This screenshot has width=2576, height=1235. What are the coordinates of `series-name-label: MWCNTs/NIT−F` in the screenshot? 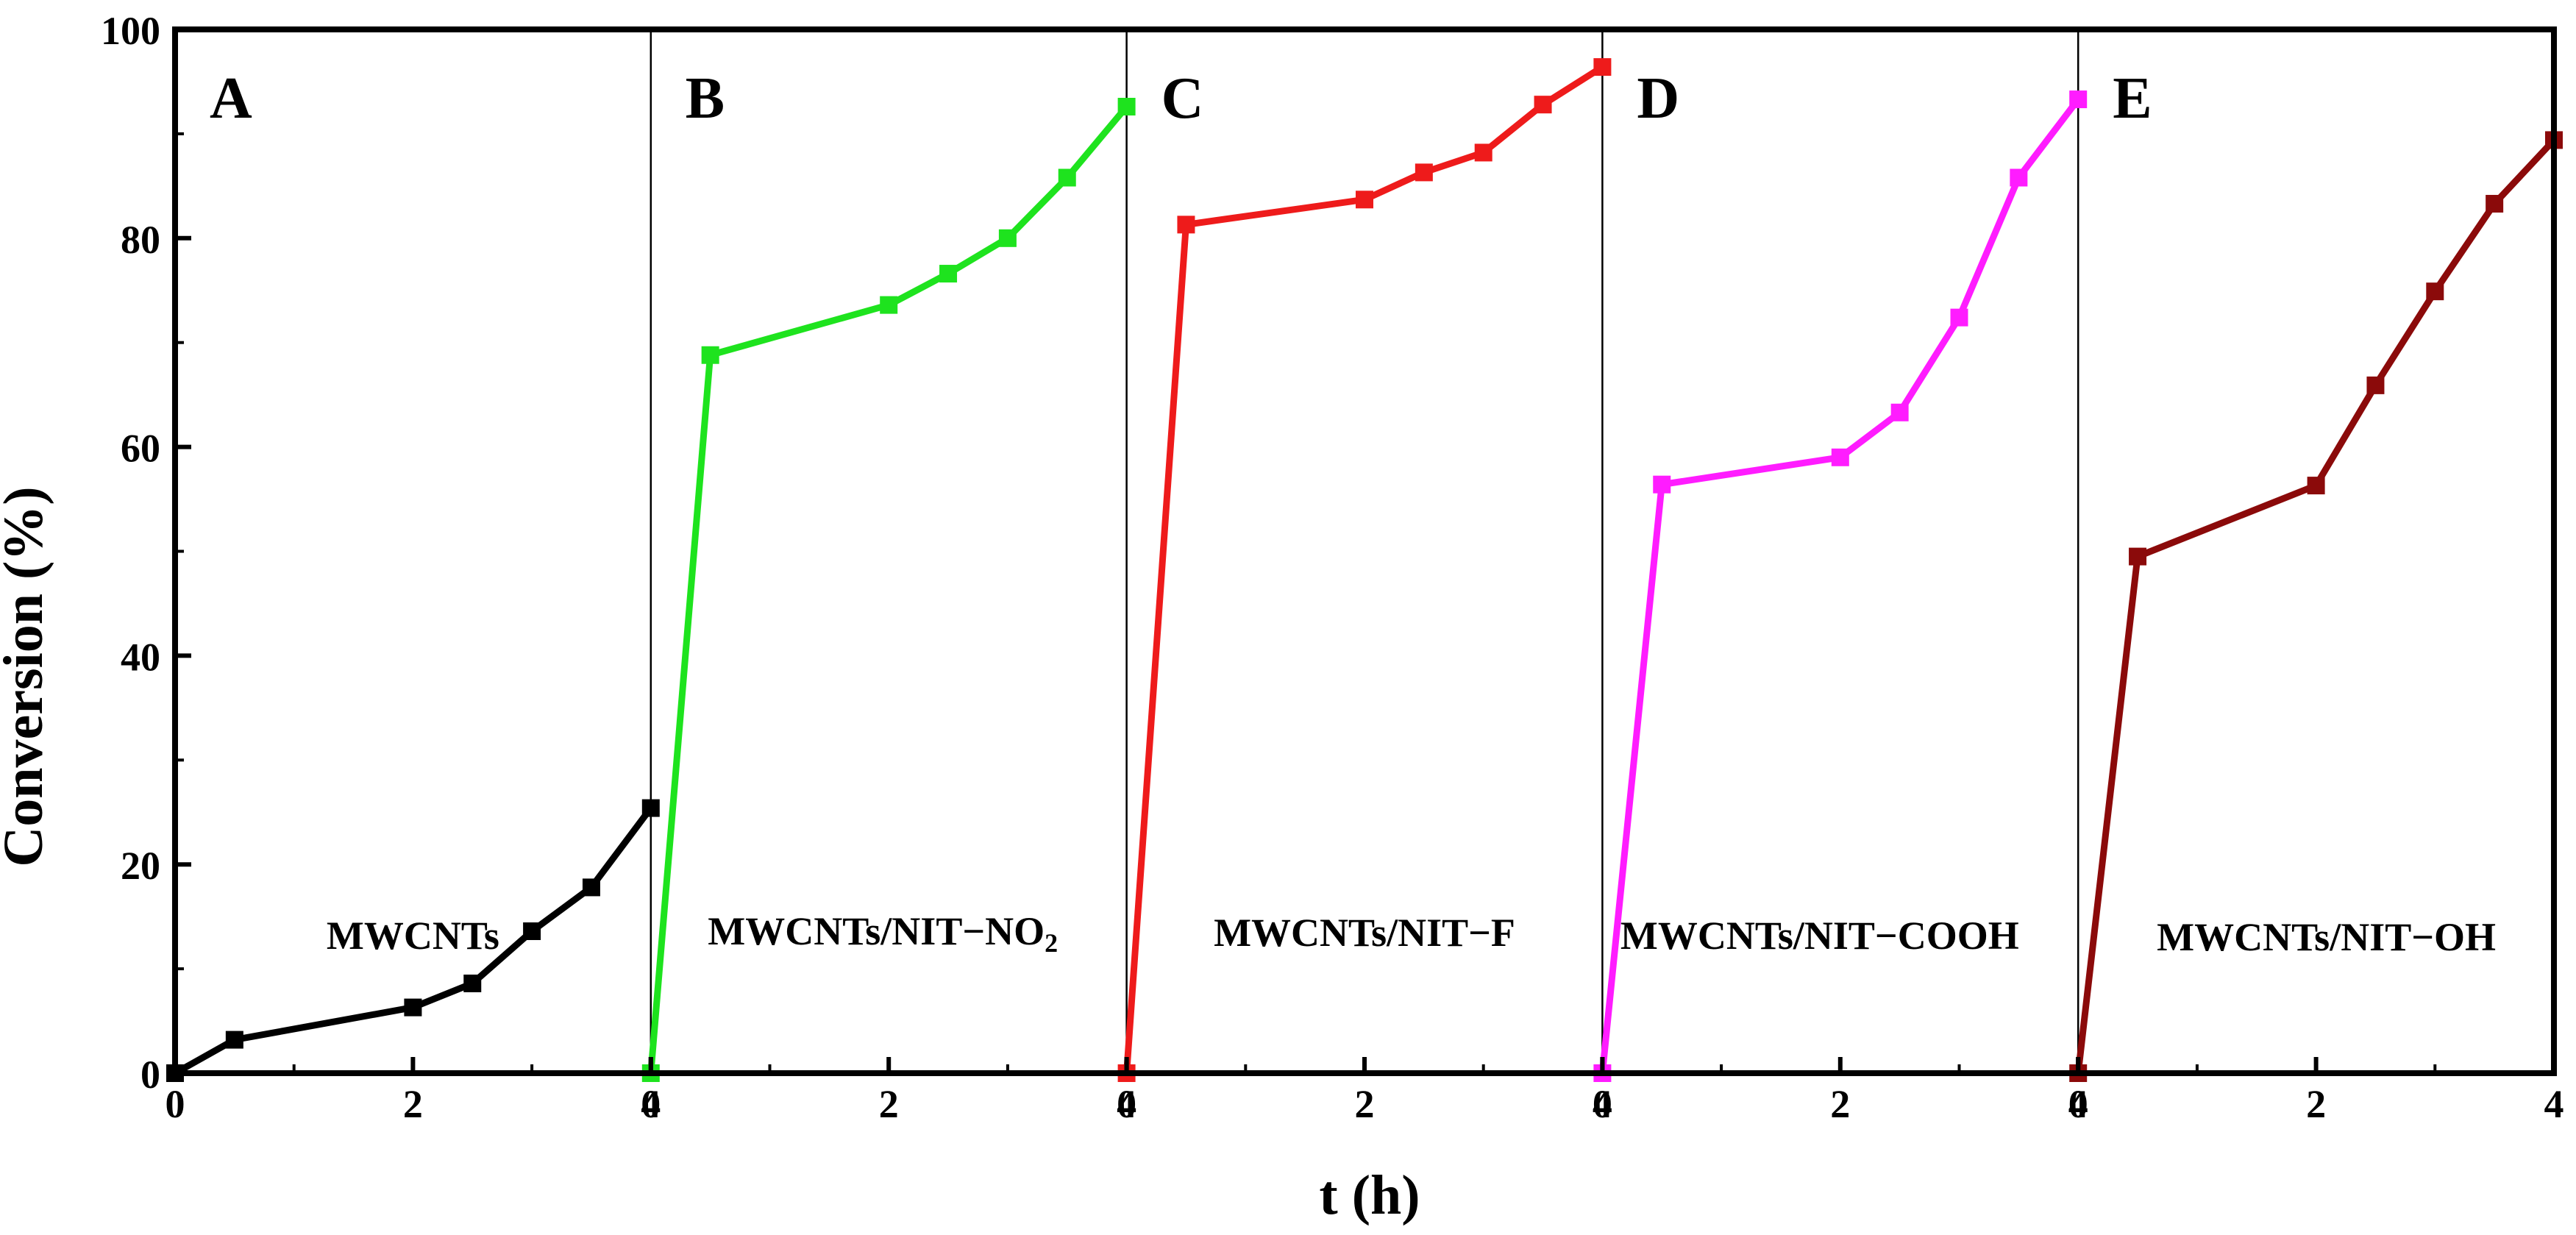 It's located at (1364, 933).